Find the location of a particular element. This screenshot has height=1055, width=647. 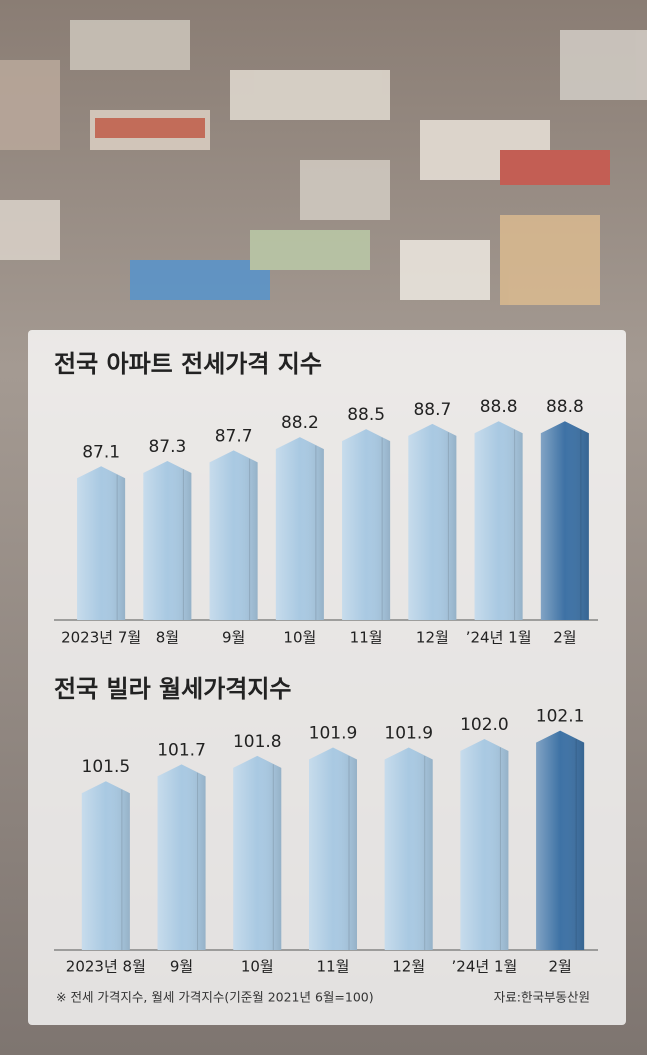

footnote: ※ 전세 가격지수, 월세 가격지수(기준월 2021년 6월=100) is located at coordinates (215, 997).